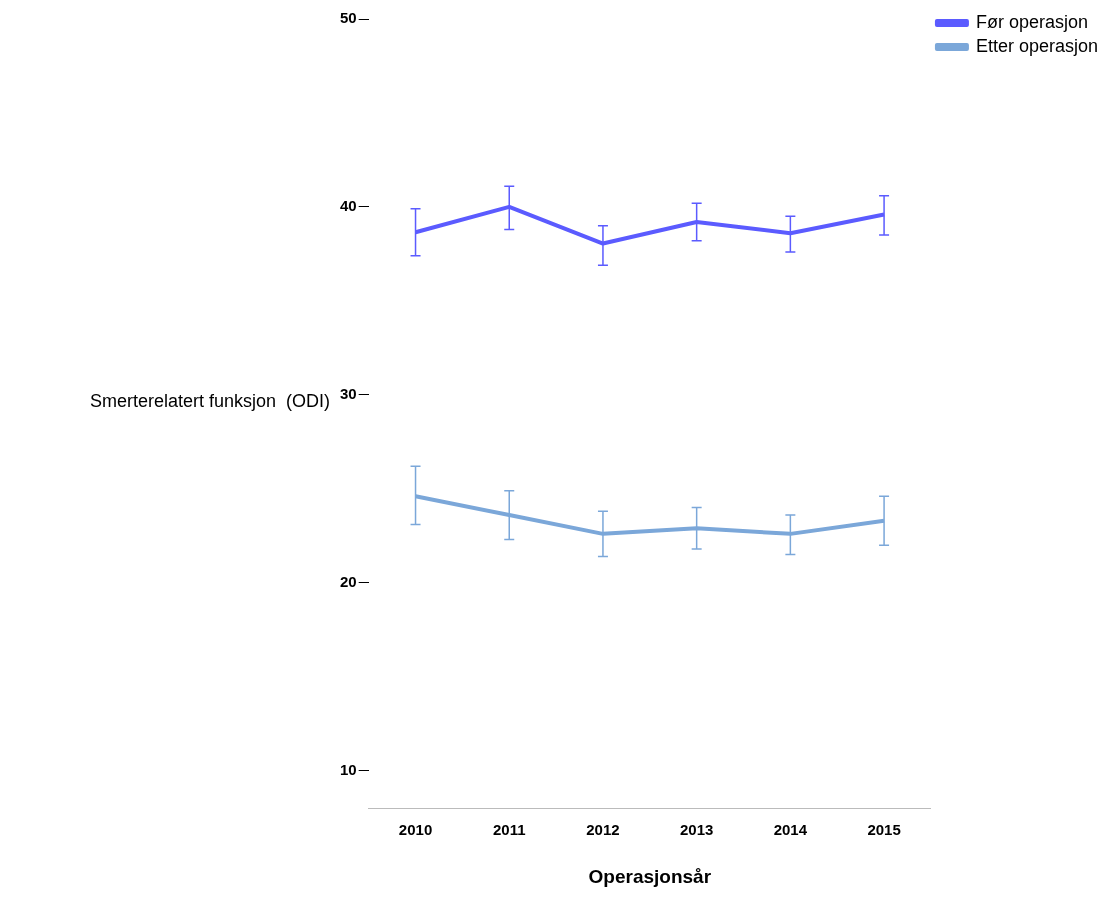 This screenshot has height=913, width=1117. What do you see at coordinates (348, 769) in the screenshot?
I see `y-tick-label: 10` at bounding box center [348, 769].